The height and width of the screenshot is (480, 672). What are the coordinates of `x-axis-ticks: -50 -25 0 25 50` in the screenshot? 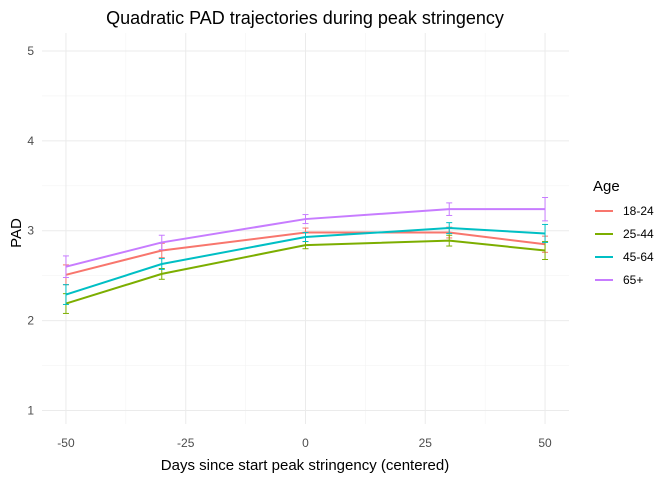 It's located at (304, 443).